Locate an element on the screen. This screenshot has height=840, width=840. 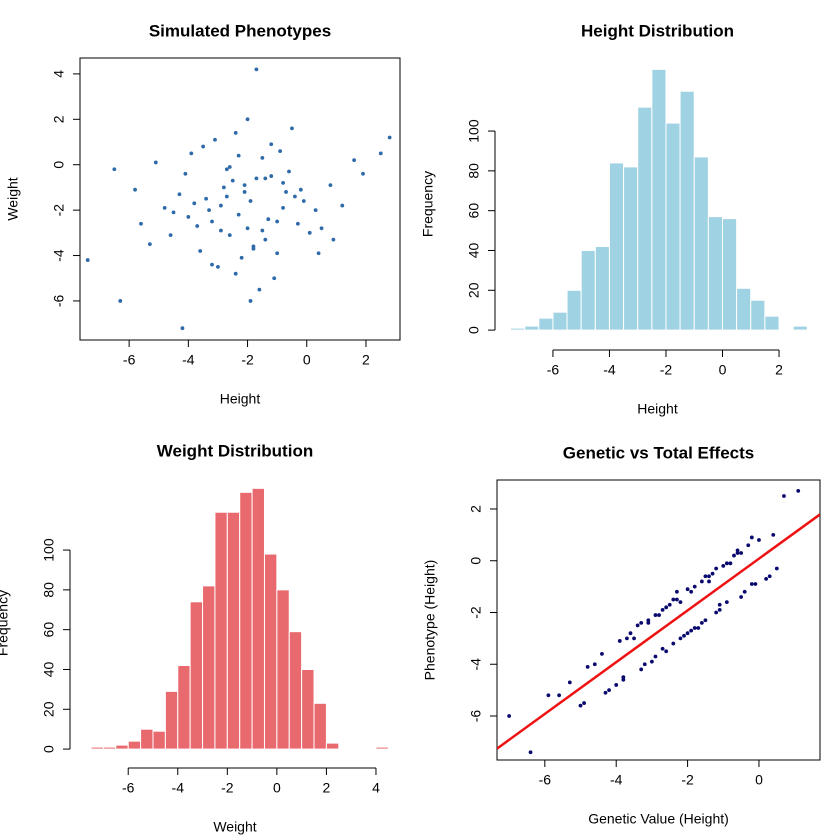
y-tick-label: -6 is located at coordinates (59, 301).